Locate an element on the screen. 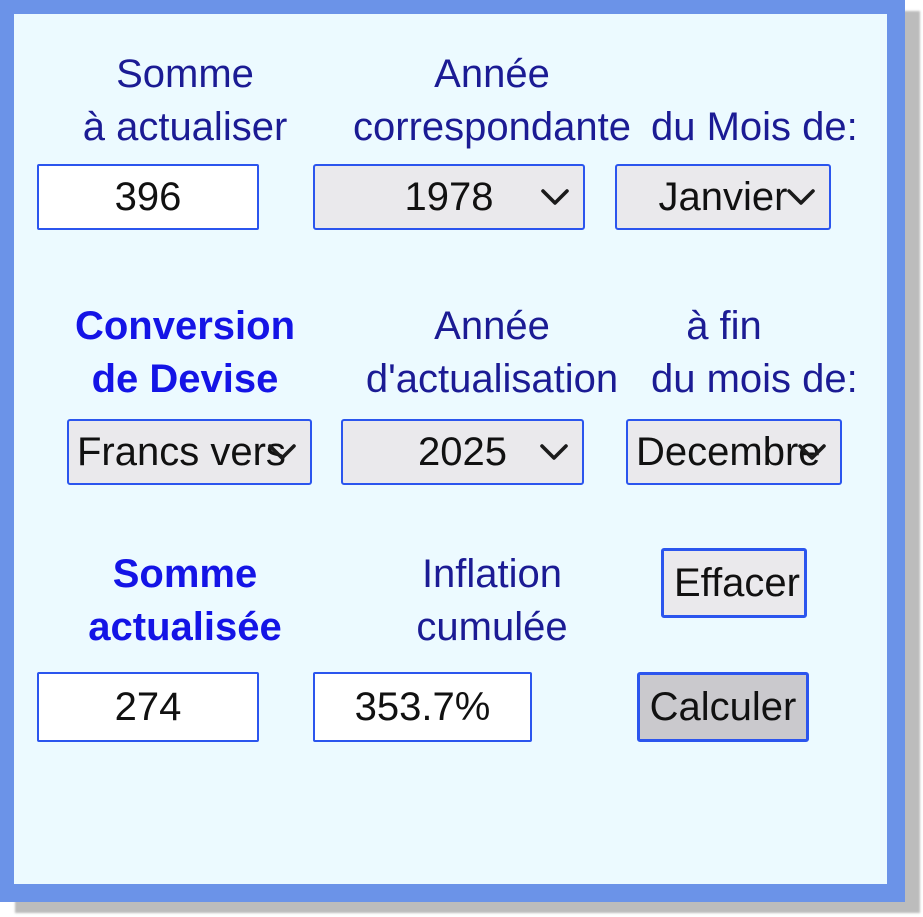  label-line: à fin is located at coordinates (724, 326).